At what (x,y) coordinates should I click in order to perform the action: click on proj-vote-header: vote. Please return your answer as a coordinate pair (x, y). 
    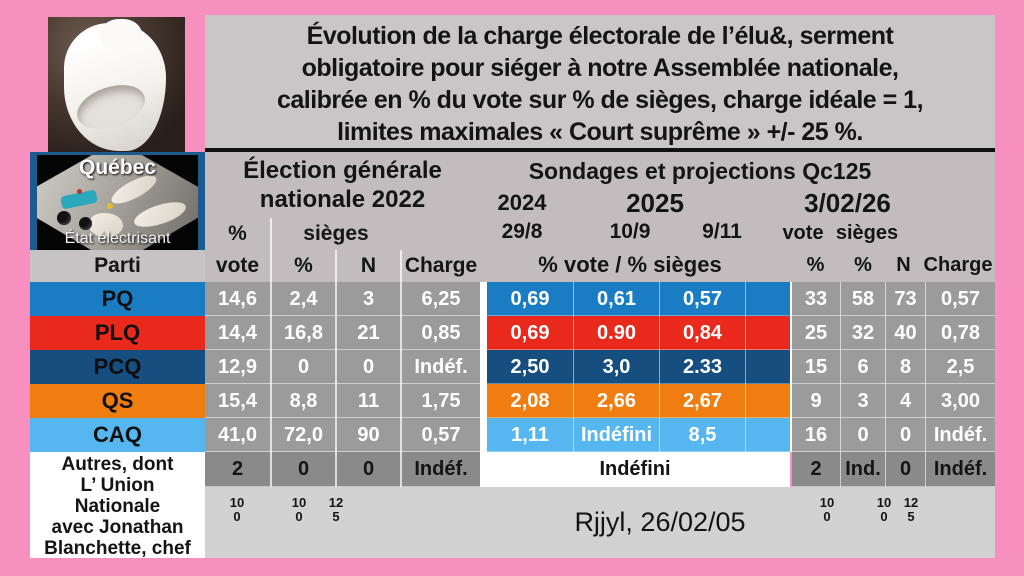
    Looking at the image, I should click on (803, 233).